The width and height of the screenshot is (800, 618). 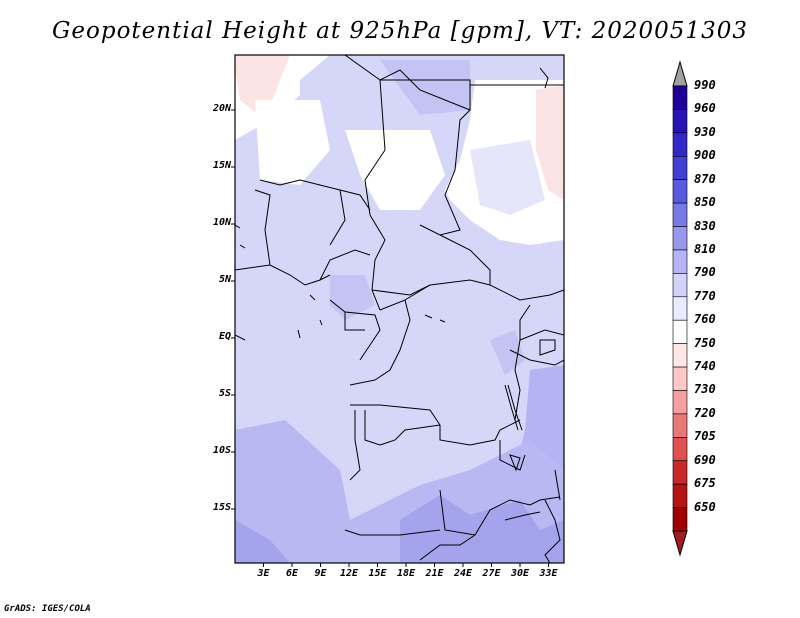 I want to click on colorbar-label: 790, so click(x=705, y=272).